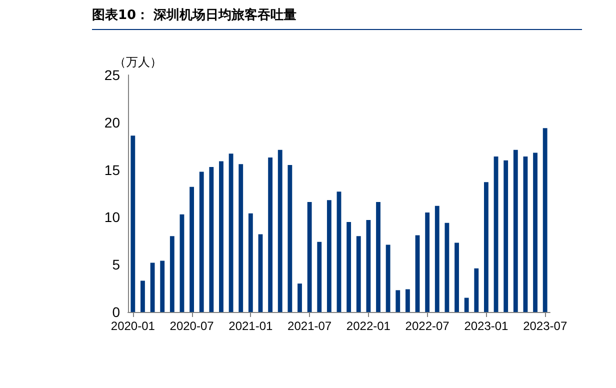  I want to click on y-tick-label: 10, so click(112, 217).